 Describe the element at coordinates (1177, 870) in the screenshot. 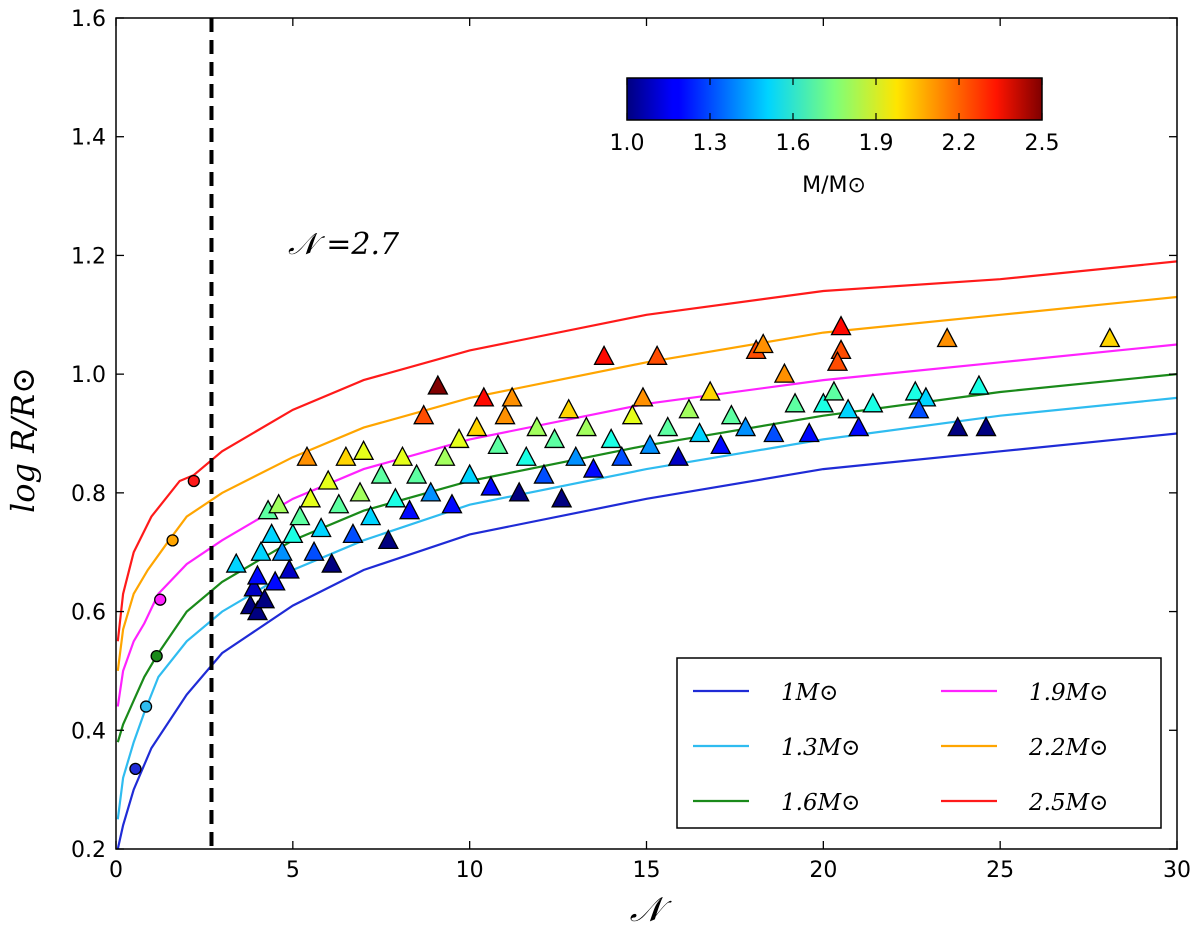

I see `x-tick-label: 30` at that location.